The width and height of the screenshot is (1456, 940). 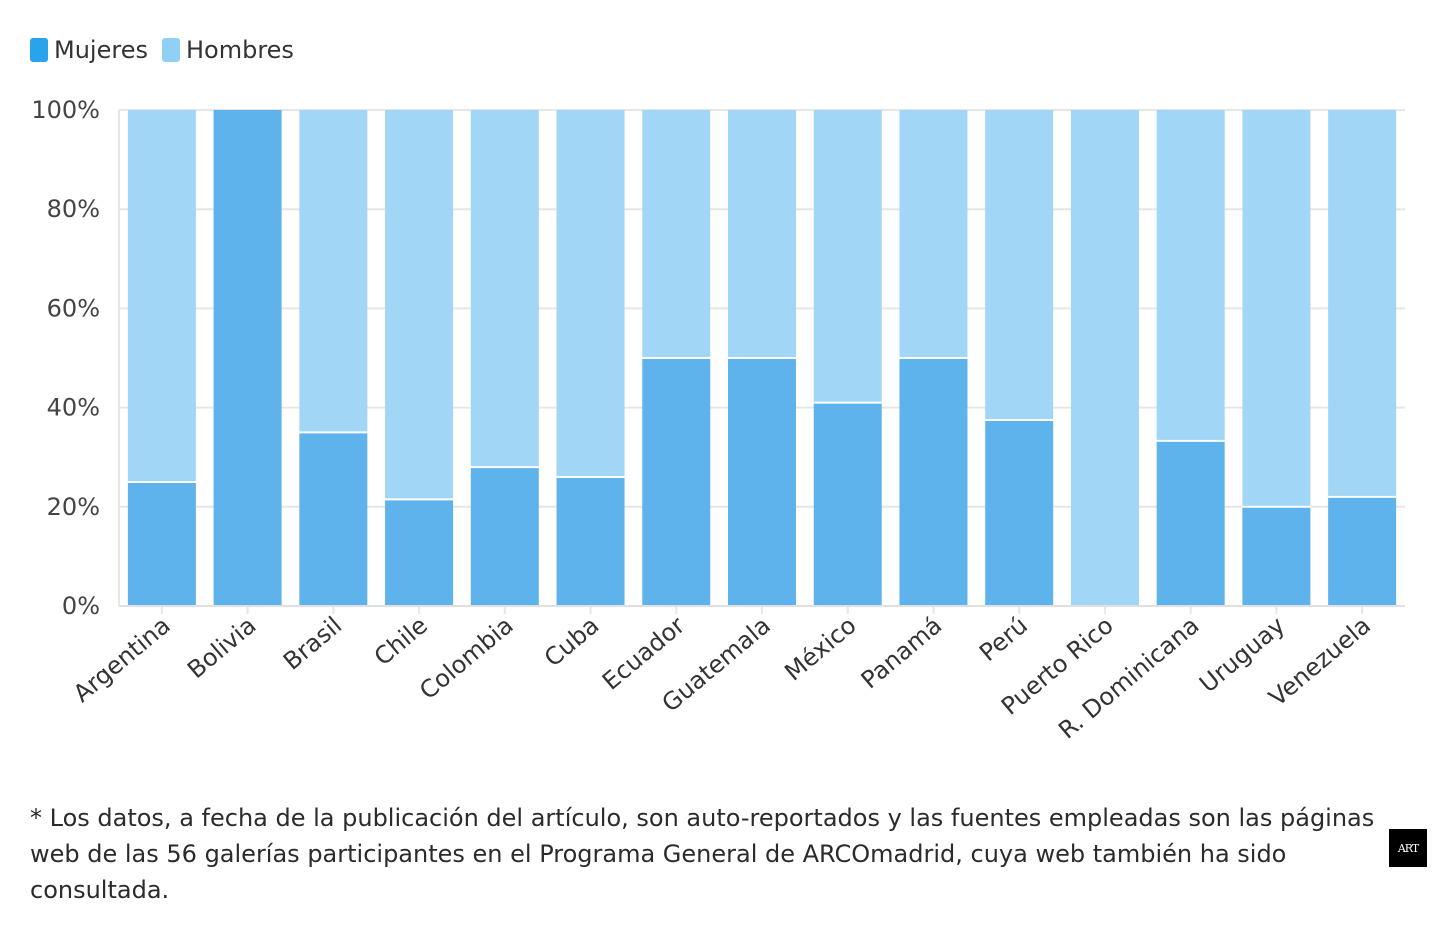 What do you see at coordinates (1190, 275) in the screenshot?
I see `bar-hombres-r-dominicana` at bounding box center [1190, 275].